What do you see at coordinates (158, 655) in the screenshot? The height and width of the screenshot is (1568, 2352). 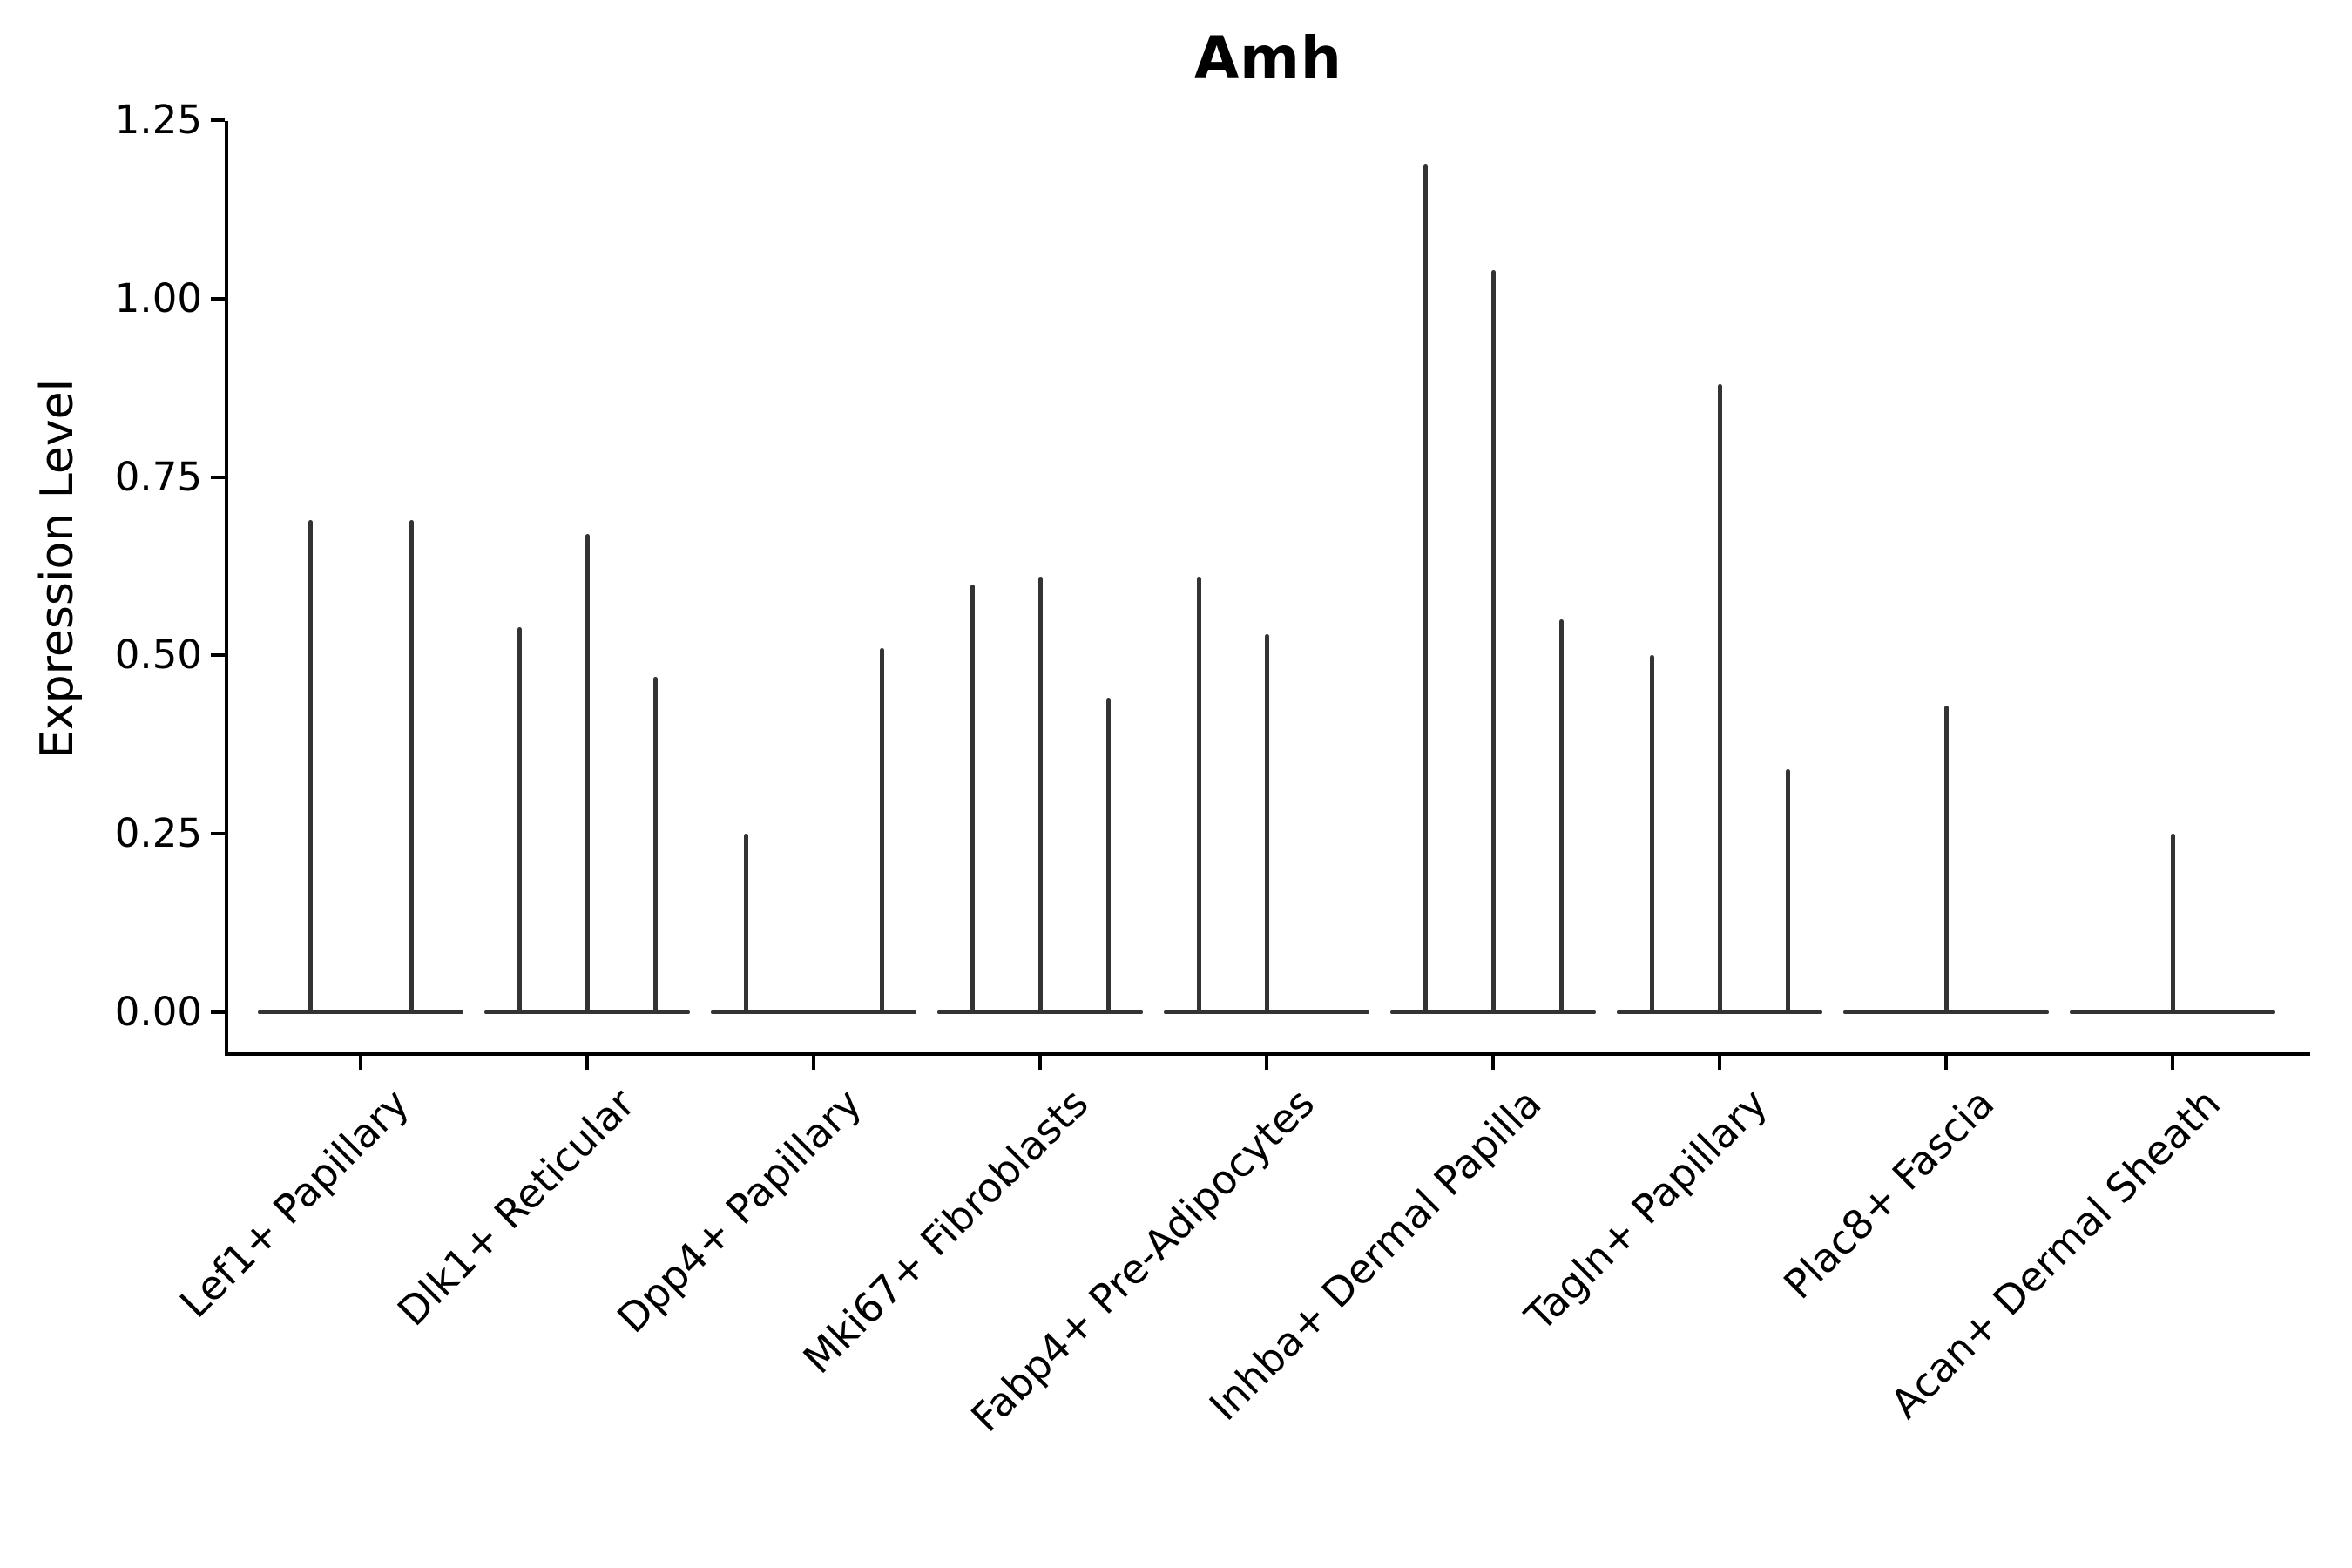 I see `y-tick-label: 0.50` at bounding box center [158, 655].